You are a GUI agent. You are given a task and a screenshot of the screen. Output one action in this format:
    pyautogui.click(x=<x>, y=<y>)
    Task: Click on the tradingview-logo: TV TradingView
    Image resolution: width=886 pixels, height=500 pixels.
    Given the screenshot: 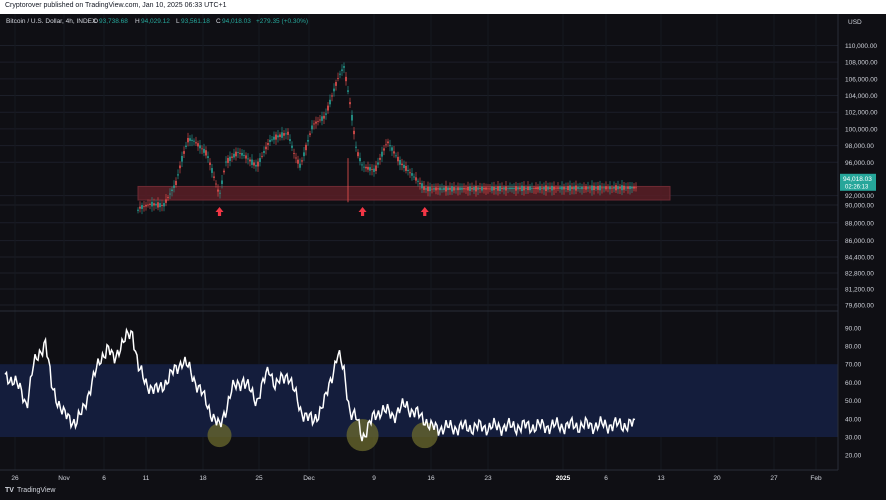 What is the action you would take?
    pyautogui.click(x=30, y=490)
    